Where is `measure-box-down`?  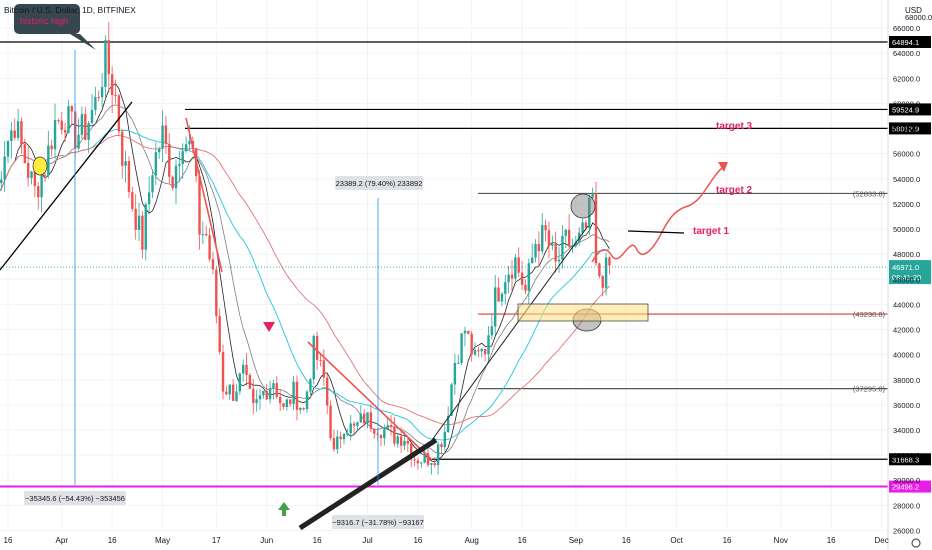
measure-box-down is located at coordinates (75, 498).